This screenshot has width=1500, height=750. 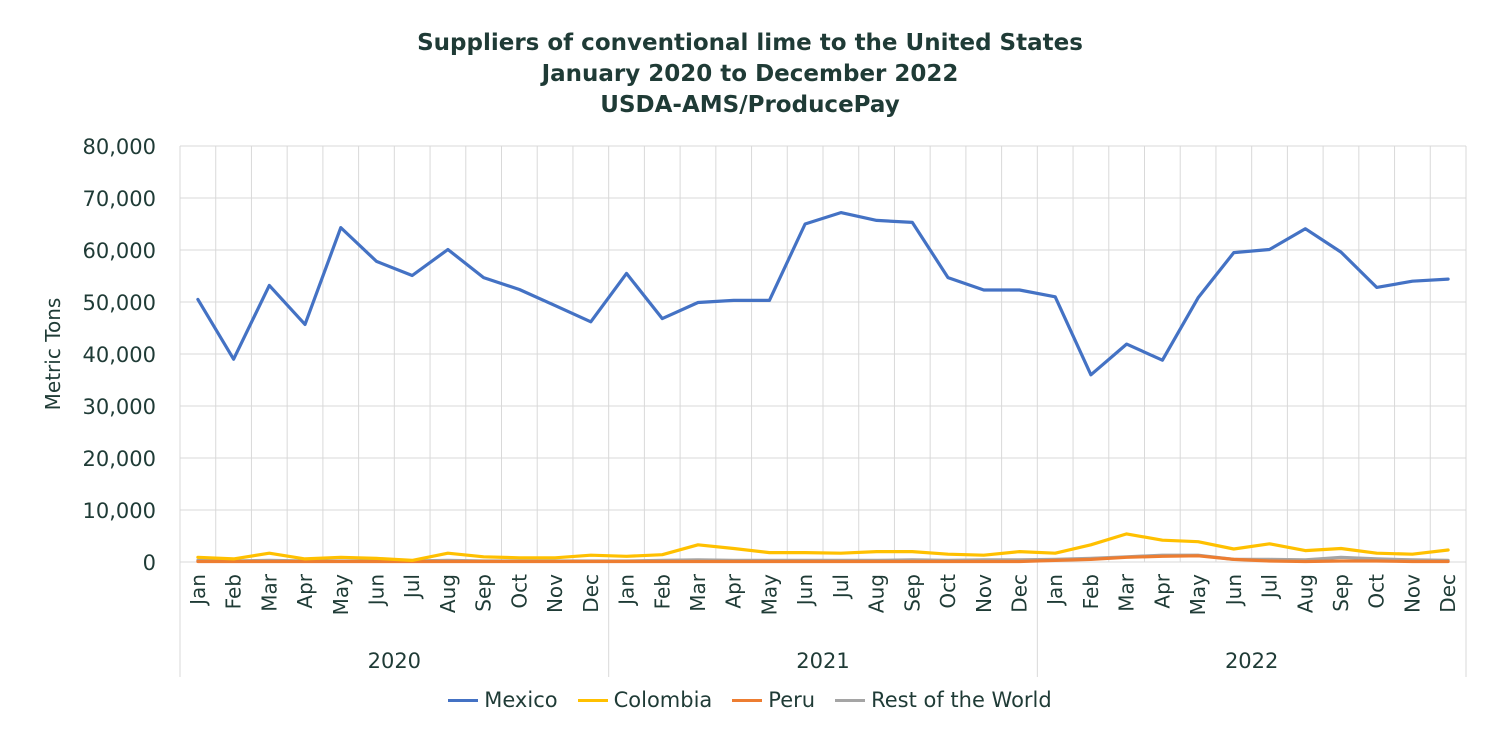 I want to click on legend-item-colombia: Colombia, so click(x=645, y=700).